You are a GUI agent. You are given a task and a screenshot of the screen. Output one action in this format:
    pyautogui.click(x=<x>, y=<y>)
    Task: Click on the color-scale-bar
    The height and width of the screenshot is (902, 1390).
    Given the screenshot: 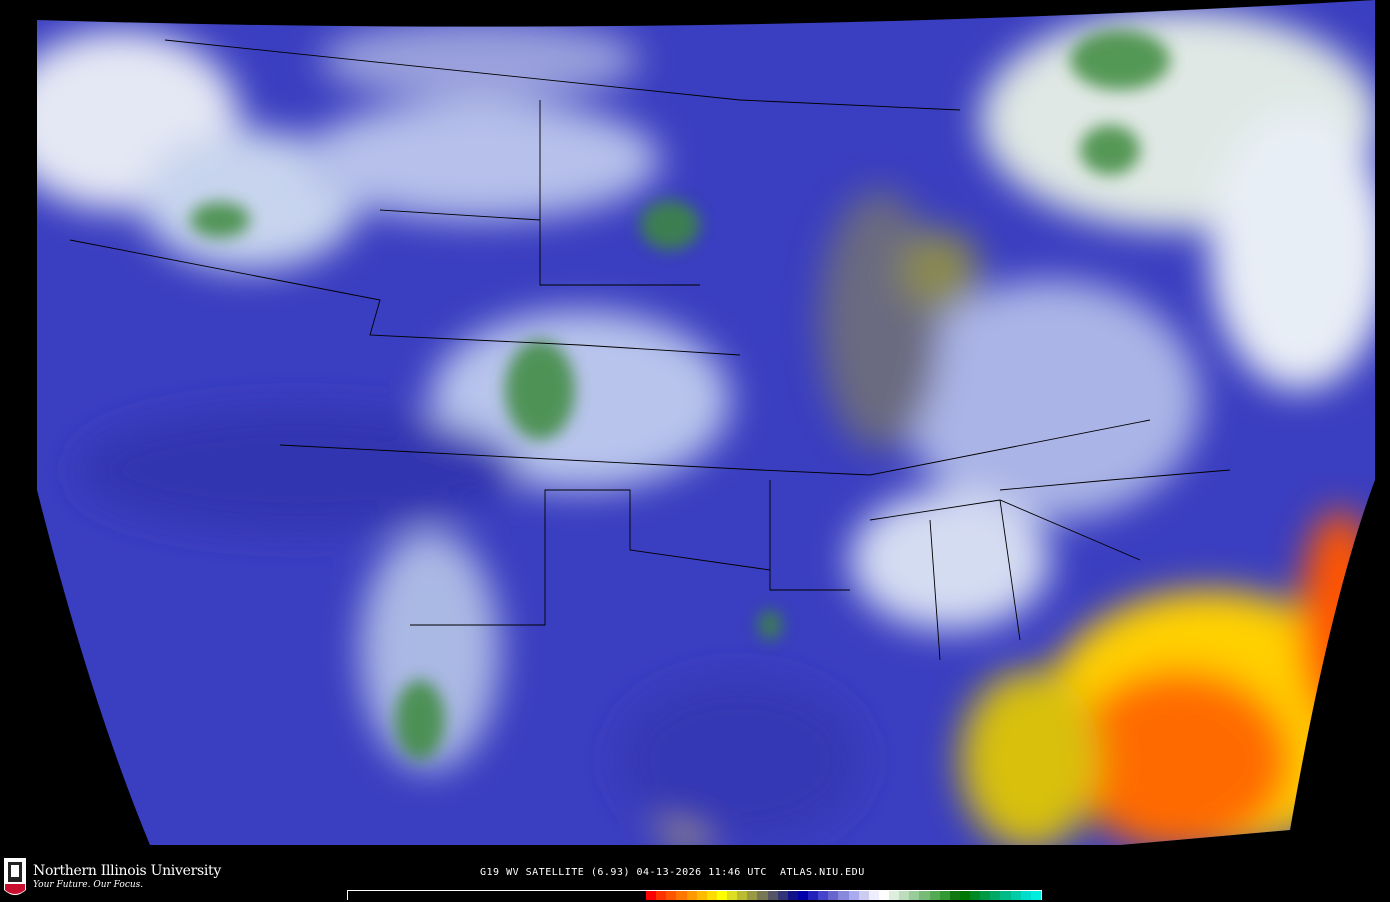 What is the action you would take?
    pyautogui.click(x=694, y=895)
    